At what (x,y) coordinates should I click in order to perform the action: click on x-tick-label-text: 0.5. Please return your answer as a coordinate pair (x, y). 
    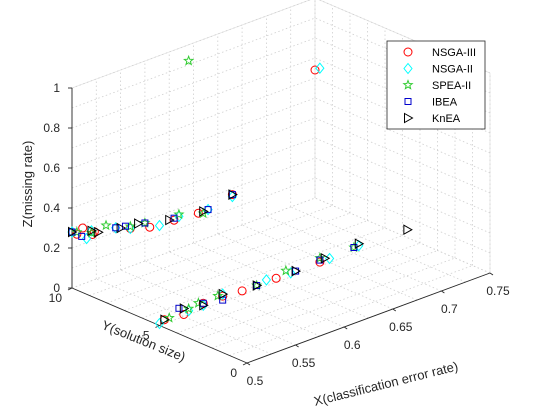
    Looking at the image, I should click on (255, 381).